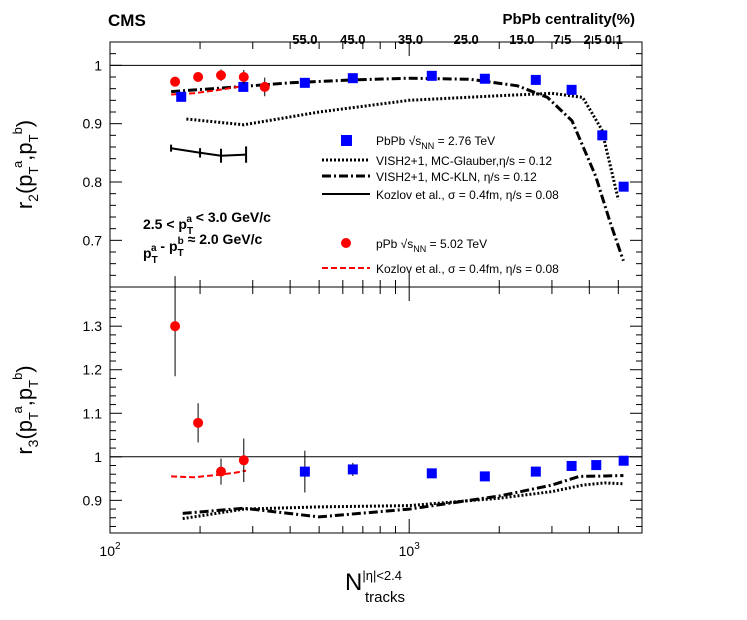 Image resolution: width=747 pixels, height=620 pixels. I want to click on legend-label: VISH2+1, MC-Glauber,η/s = 0.12, so click(464, 161).